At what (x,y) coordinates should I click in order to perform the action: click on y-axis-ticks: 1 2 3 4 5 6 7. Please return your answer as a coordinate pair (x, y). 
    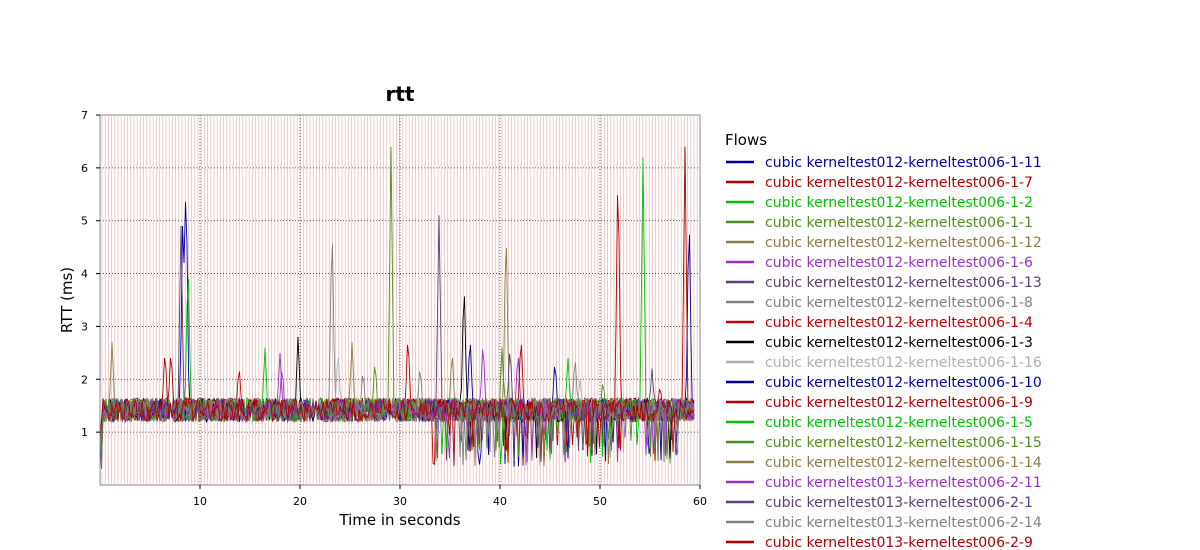
    Looking at the image, I should click on (90, 274).